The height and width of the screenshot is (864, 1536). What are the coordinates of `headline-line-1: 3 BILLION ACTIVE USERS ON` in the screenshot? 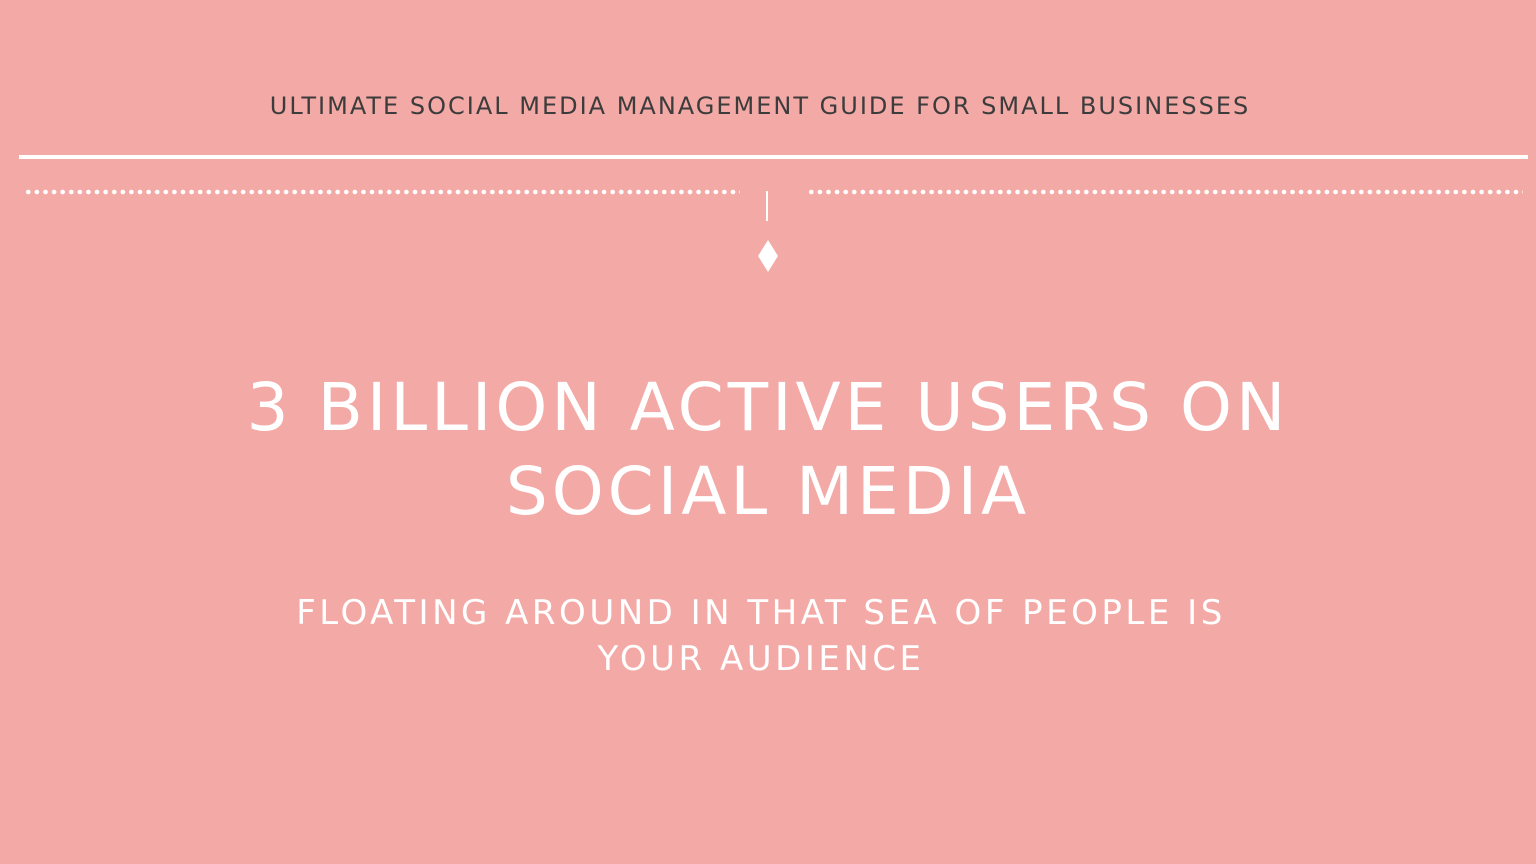 It's located at (768, 407).